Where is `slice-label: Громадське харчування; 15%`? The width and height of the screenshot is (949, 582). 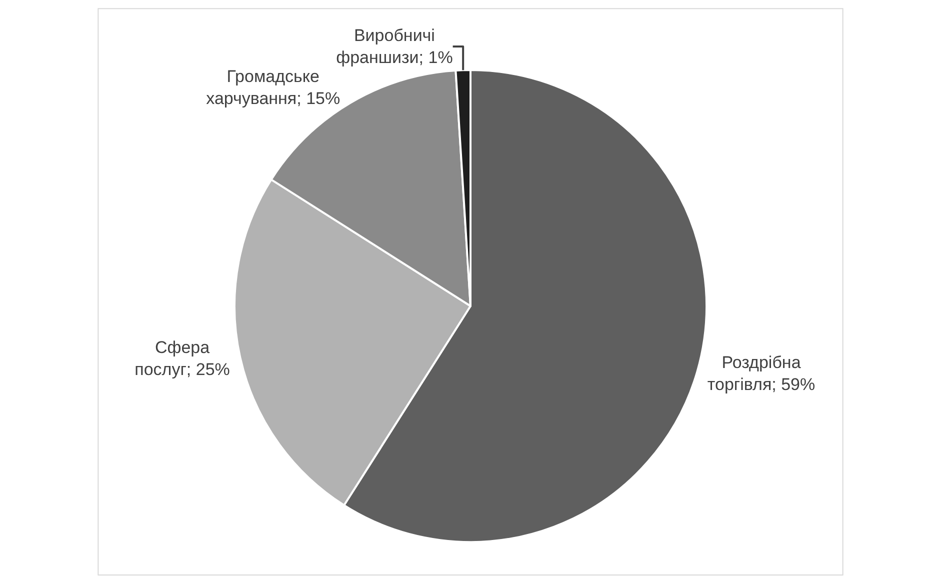 slice-label: Громадське харчування; 15% is located at coordinates (273, 87).